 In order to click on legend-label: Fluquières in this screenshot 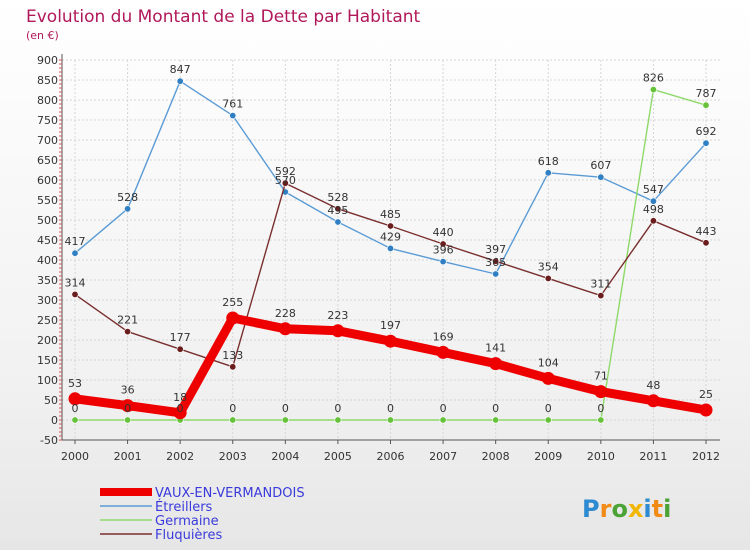, I will do `click(188, 535)`.